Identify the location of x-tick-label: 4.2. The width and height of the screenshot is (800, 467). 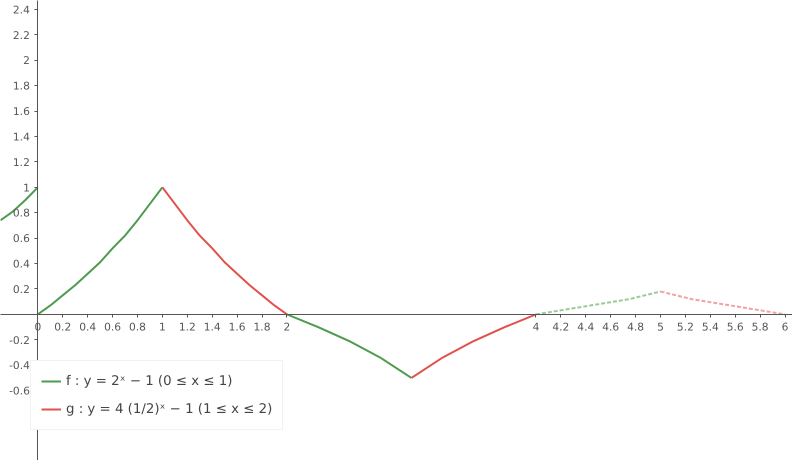
(561, 327).